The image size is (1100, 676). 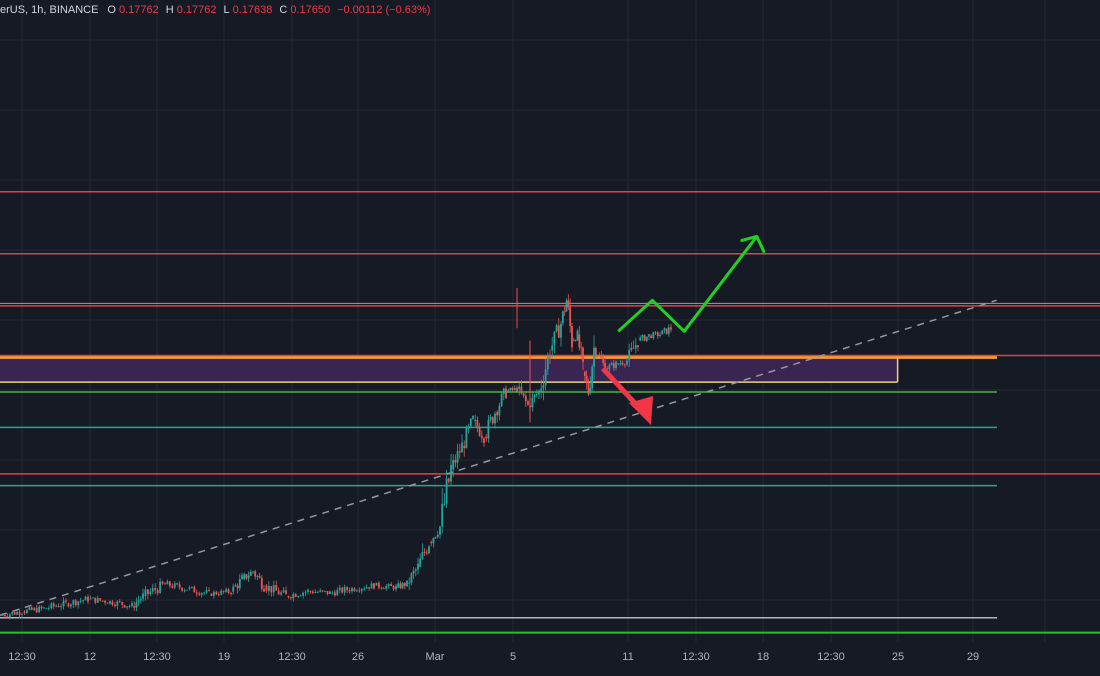 I want to click on low-value: 0.17638, so click(x=252, y=10).